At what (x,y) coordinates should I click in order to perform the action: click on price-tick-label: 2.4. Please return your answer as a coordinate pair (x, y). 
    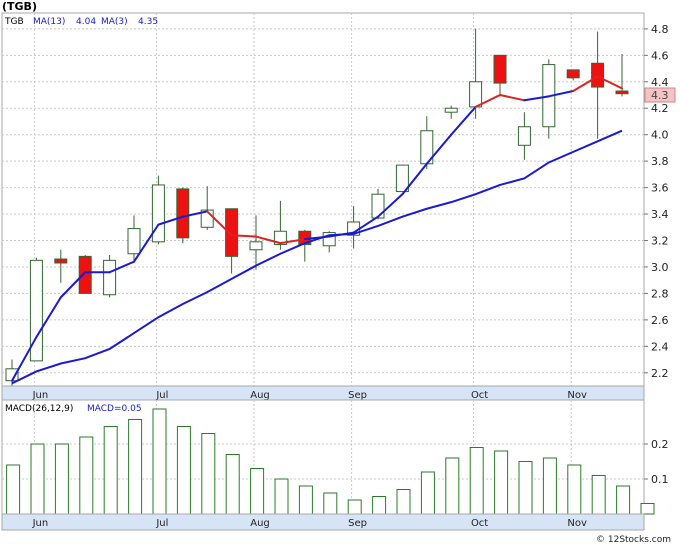
    Looking at the image, I should click on (660, 346).